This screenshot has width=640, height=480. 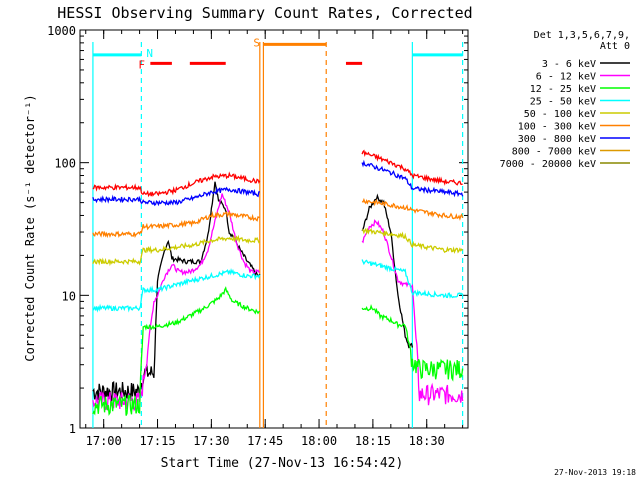 What do you see at coordinates (557, 127) in the screenshot?
I see `legend-entry-label: 100 - 300 keV` at bounding box center [557, 127].